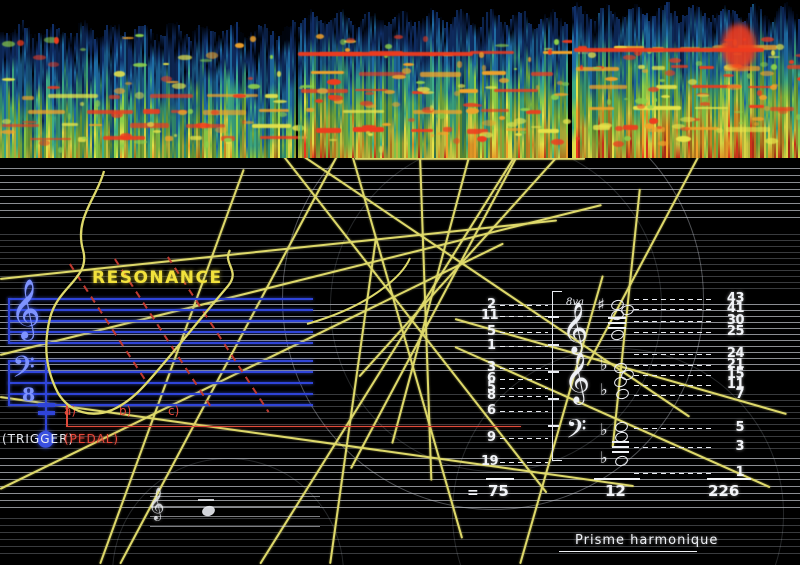  What do you see at coordinates (160, 372) in the screenshot?
I see `bass-staff-line` at bounding box center [160, 372].